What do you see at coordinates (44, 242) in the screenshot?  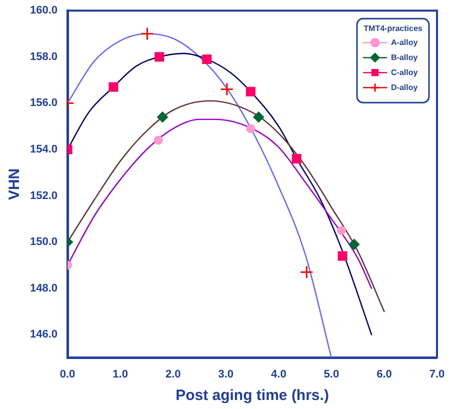 I see `y-tick-label: 150.0` at bounding box center [44, 242].